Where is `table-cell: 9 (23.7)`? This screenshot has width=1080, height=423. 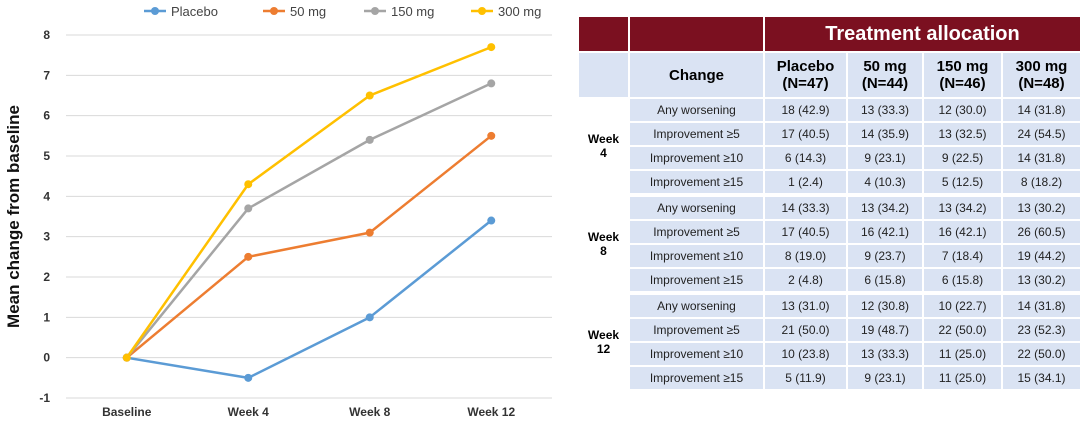 table-cell: 9 (23.7) is located at coordinates (885, 256).